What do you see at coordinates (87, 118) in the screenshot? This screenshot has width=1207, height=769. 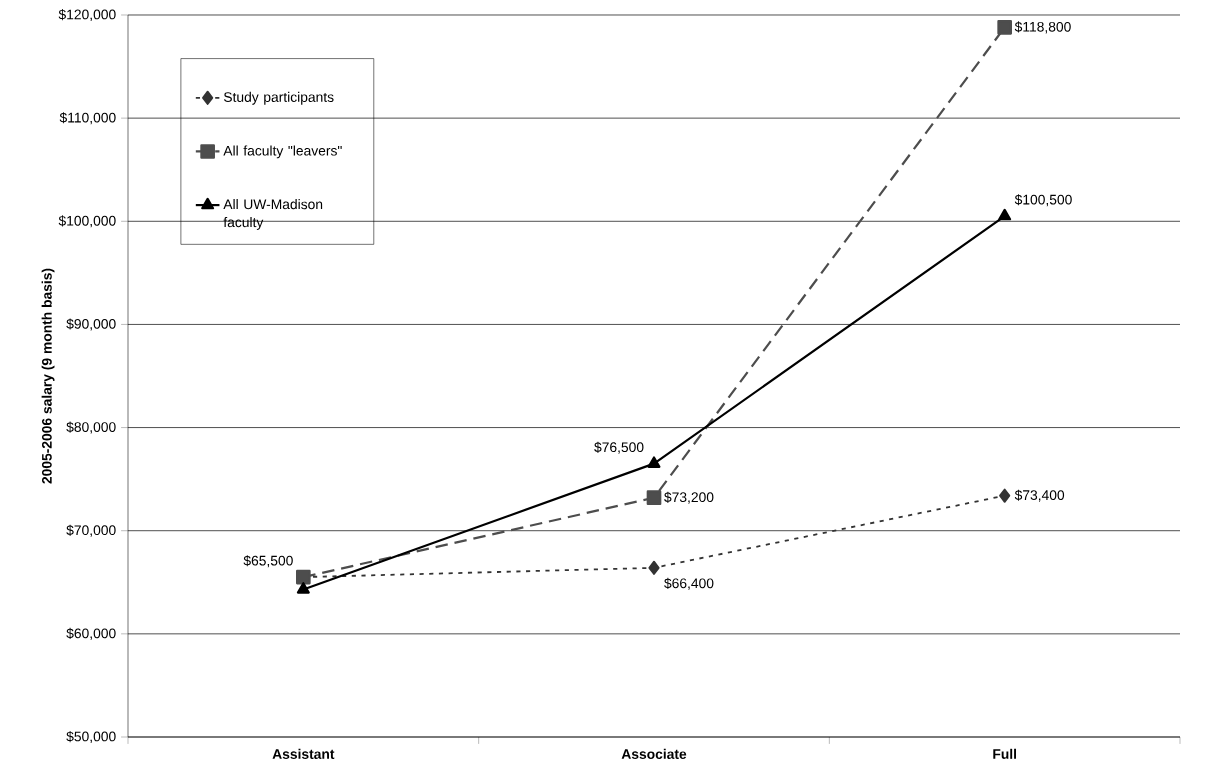 I see `y-tick-label: $110,000` at bounding box center [87, 118].